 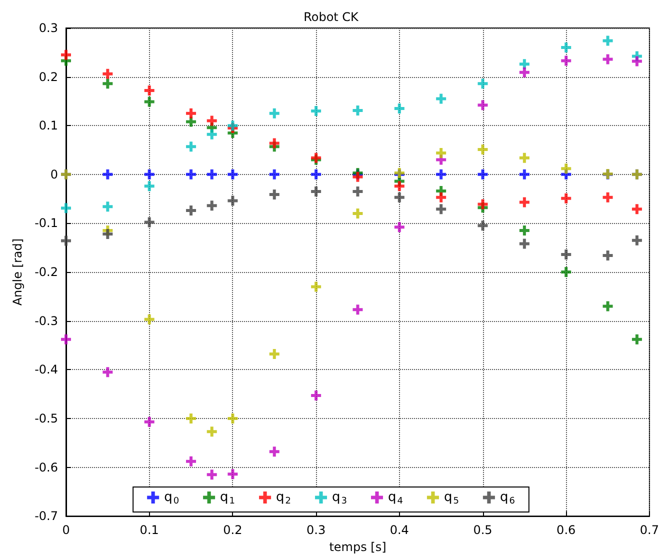 I want to click on x-axis-title: temps [s], so click(x=357, y=547).